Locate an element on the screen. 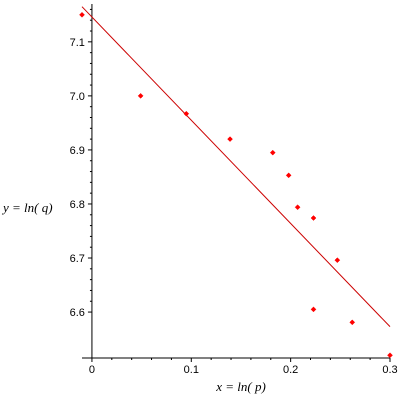 Image resolution: width=400 pixels, height=400 pixels. y-tick-label: 6.6 is located at coordinates (77, 313).